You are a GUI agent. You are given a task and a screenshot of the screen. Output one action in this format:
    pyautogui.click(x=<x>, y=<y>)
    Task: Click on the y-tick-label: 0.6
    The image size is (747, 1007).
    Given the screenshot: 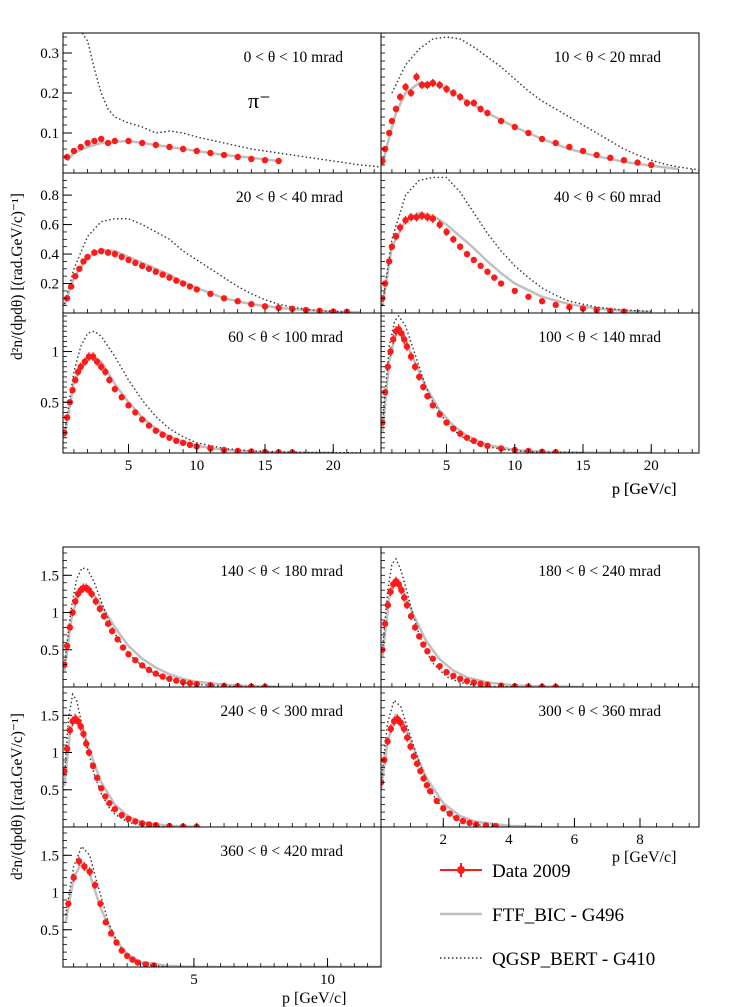 What is the action you would take?
    pyautogui.click(x=49, y=226)
    